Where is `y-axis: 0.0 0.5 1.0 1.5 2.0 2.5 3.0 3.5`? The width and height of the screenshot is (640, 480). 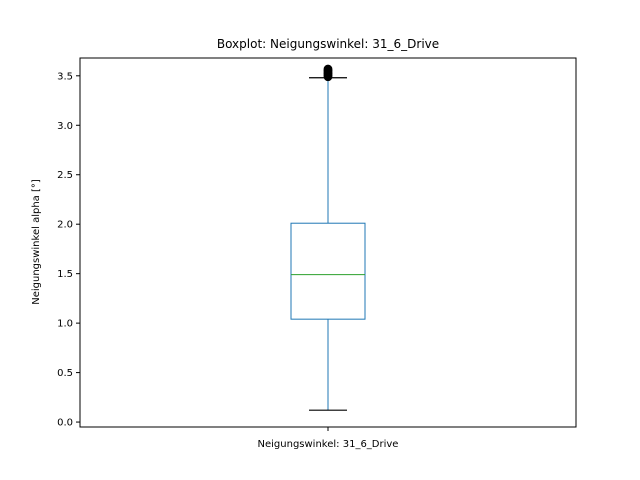 y-axis: 0.0 0.5 1.0 1.5 2.0 2.5 3.0 3.5 is located at coordinates (68, 250).